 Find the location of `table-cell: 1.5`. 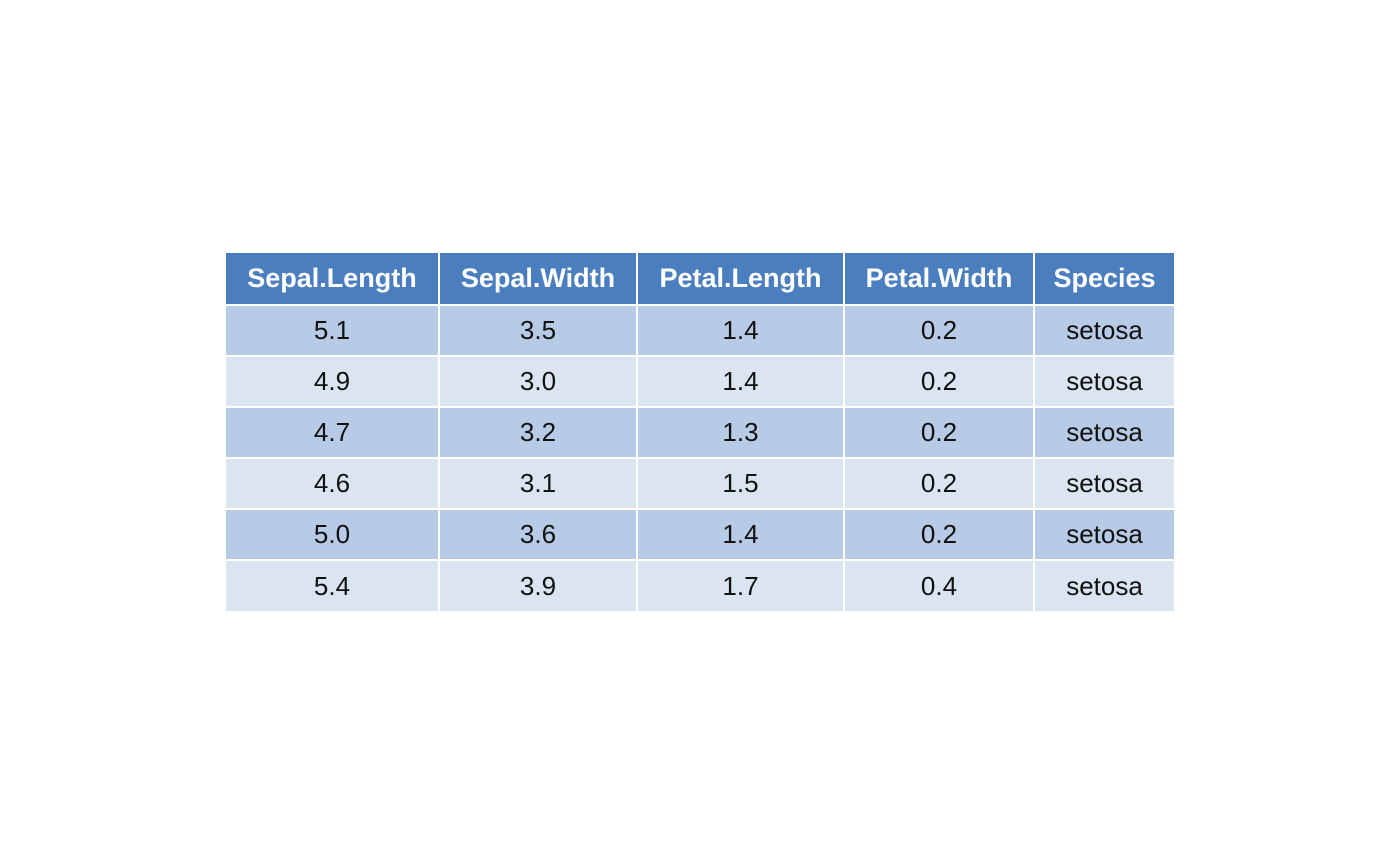

table-cell: 1.5 is located at coordinates (740, 483).